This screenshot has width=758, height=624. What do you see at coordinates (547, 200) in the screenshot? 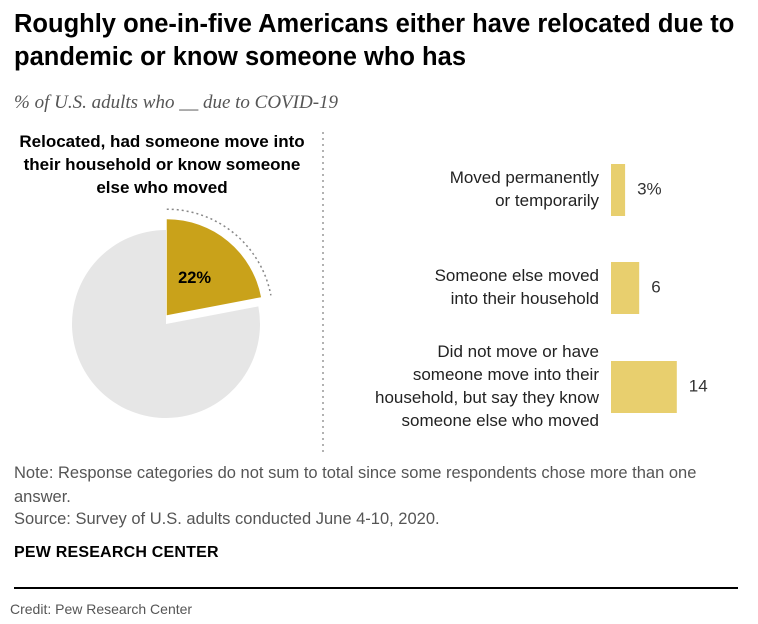
I see `bar-category-label-1: or temporarily` at bounding box center [547, 200].